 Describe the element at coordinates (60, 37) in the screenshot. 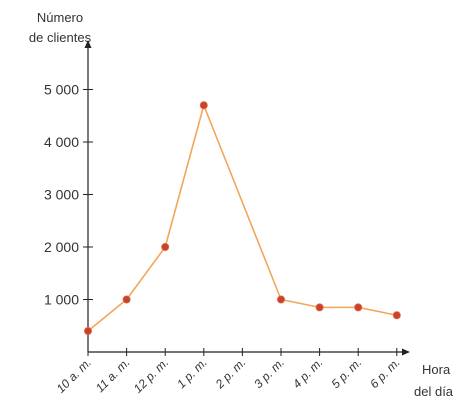

I see `y-axis-title-line-2: de clientes` at that location.